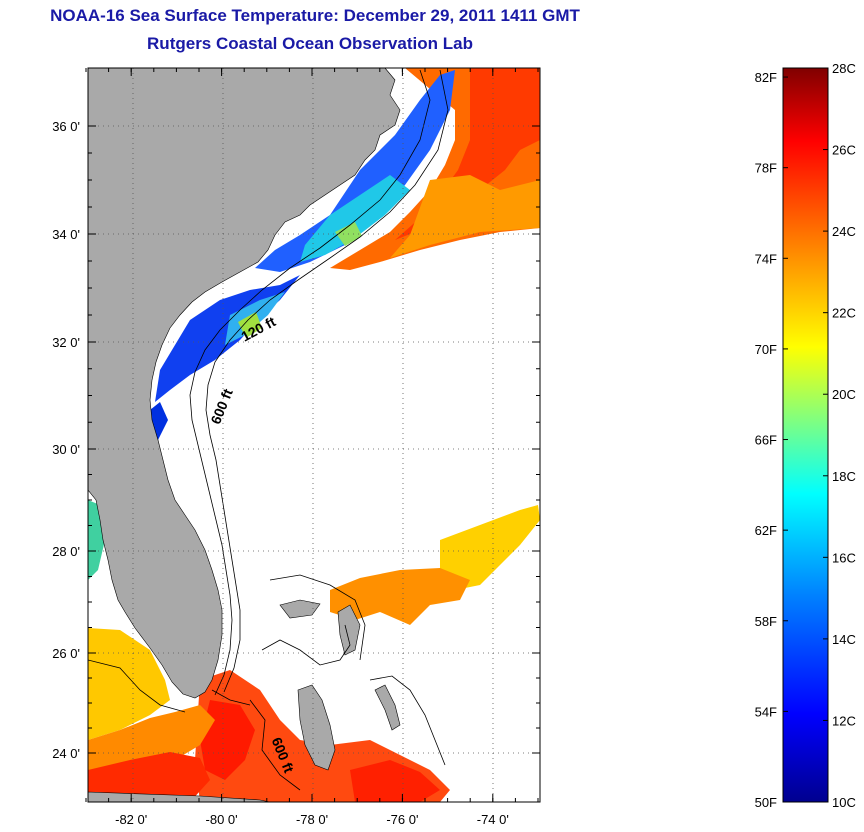  I want to click on colorbar-label-f: 58F, so click(766, 621).